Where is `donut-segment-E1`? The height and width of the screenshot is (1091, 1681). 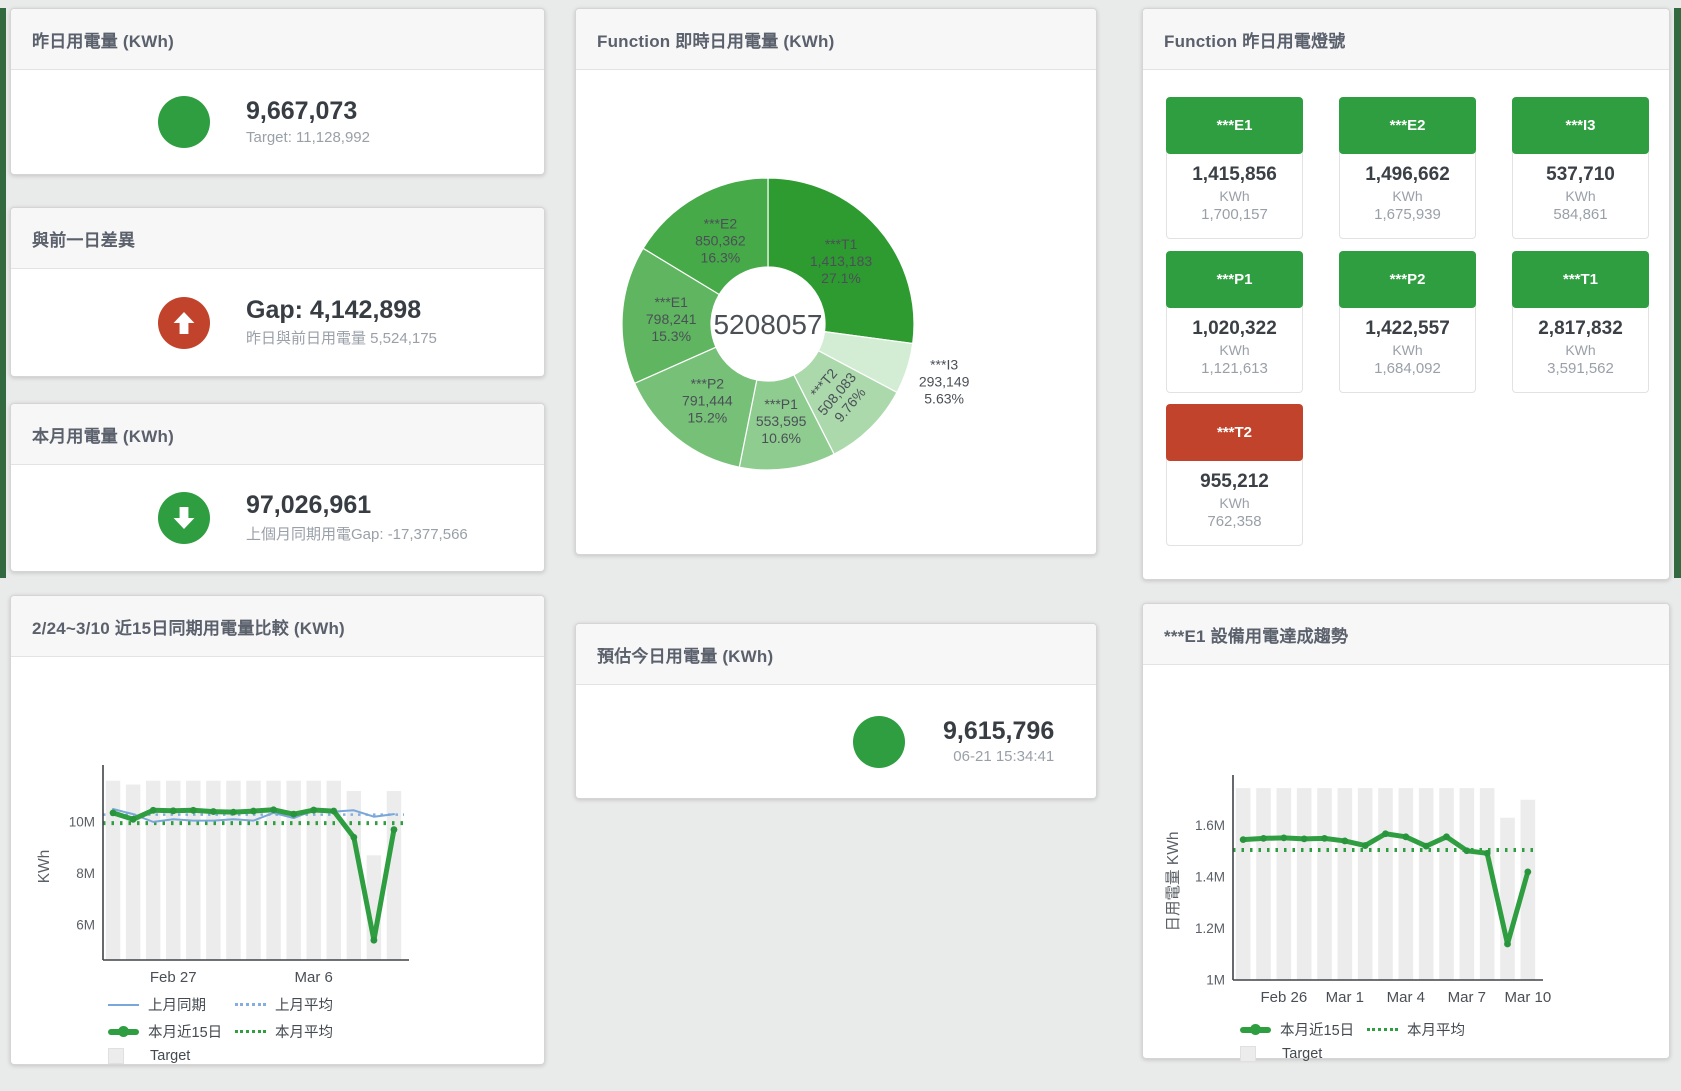
donut-segment-E1 is located at coordinates (671, 316).